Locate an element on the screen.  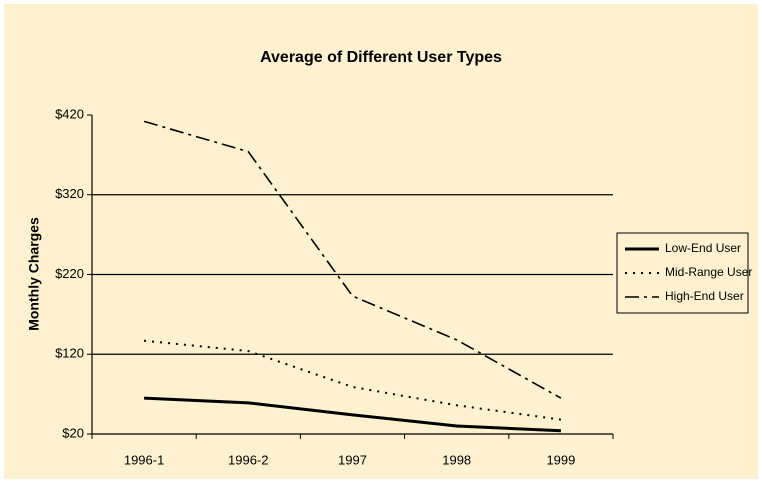
chart-title: Average of Different User Types is located at coordinates (381, 57).